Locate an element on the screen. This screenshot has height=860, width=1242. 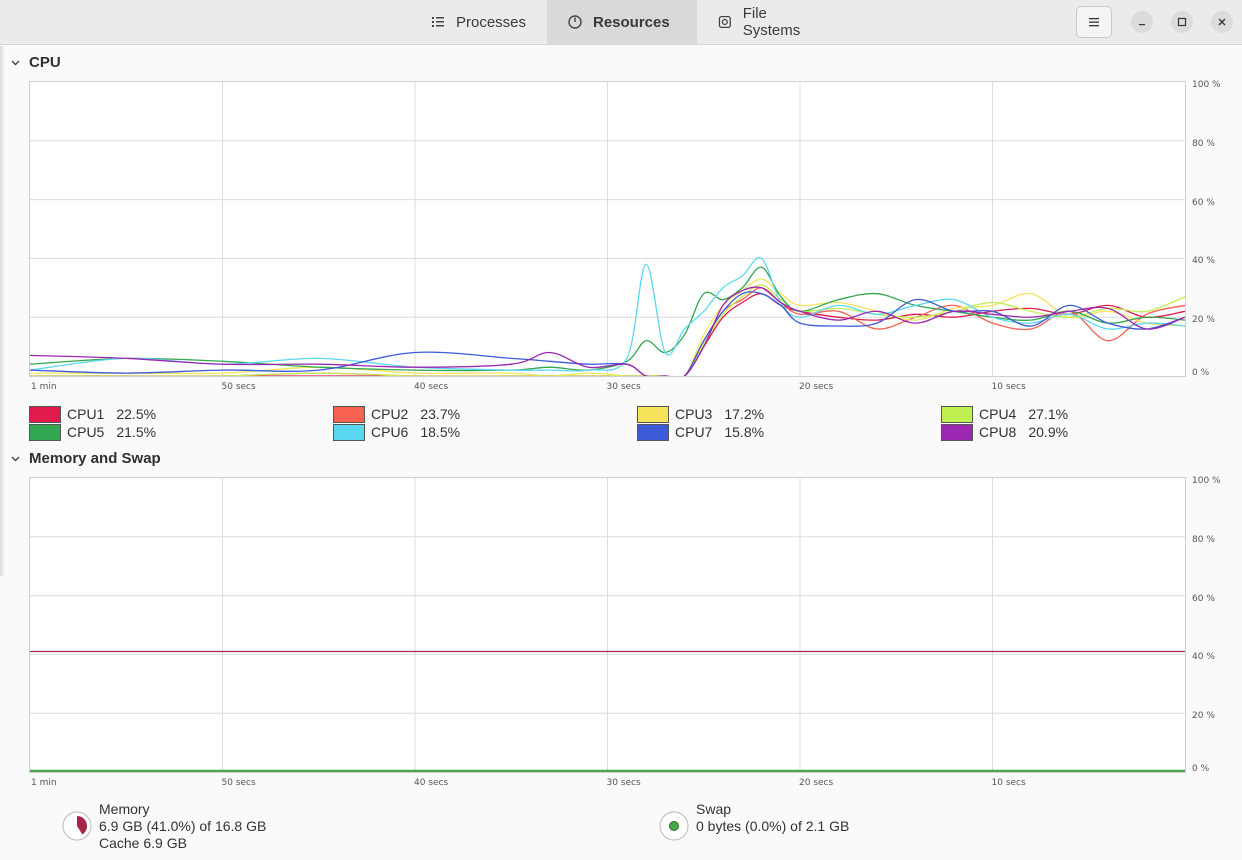
tab-file-systems: File Systems is located at coordinates (772, 22).